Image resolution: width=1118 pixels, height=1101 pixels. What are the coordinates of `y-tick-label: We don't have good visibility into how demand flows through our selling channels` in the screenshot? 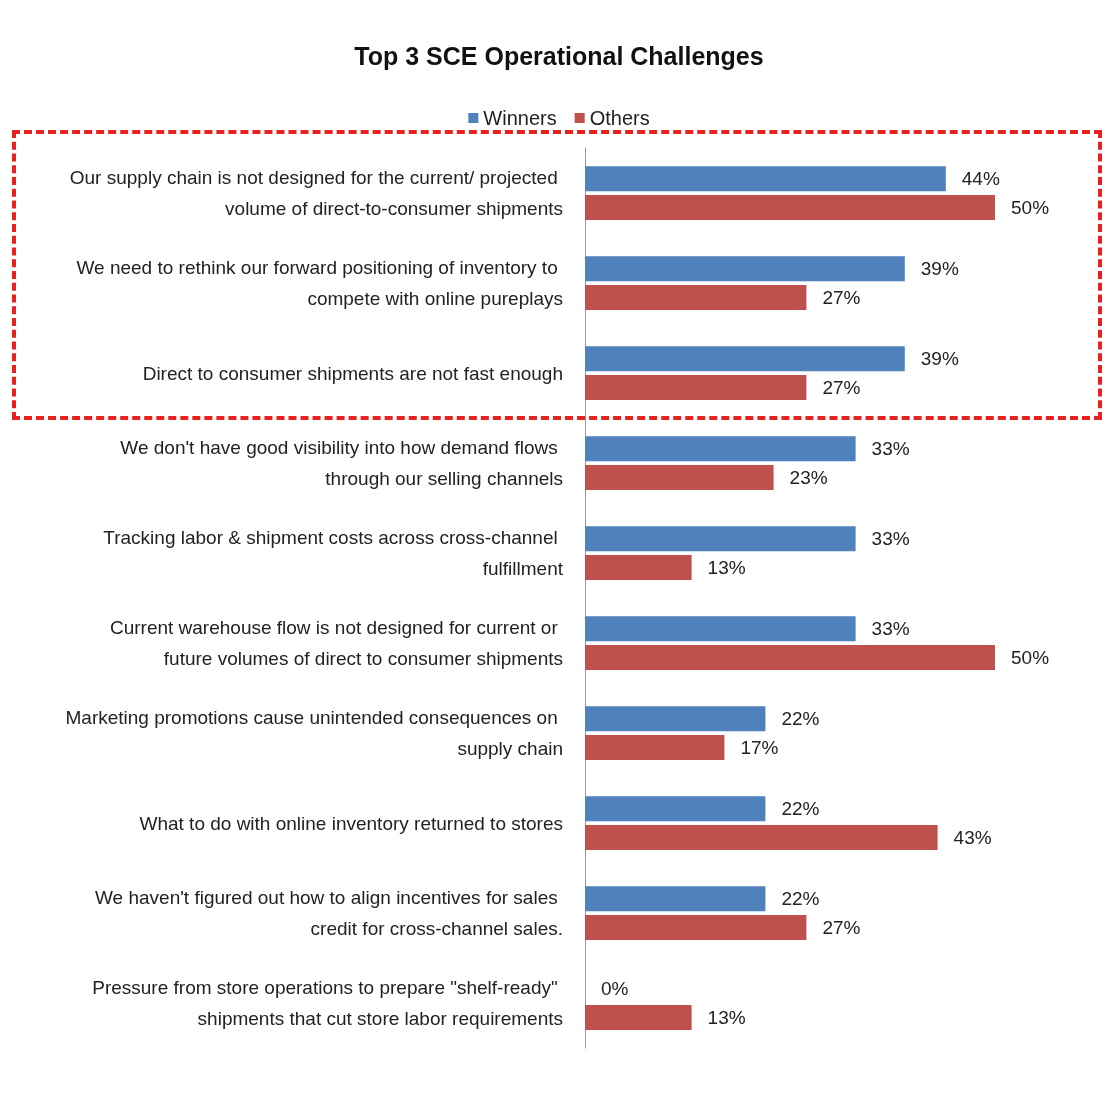 It's located at (341, 463).